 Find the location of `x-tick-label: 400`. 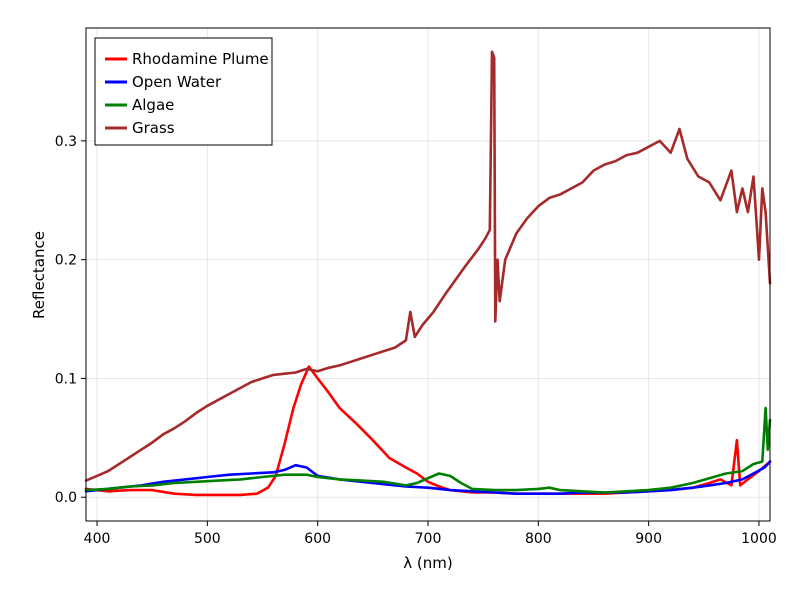

x-tick-label: 400 is located at coordinates (97, 539).